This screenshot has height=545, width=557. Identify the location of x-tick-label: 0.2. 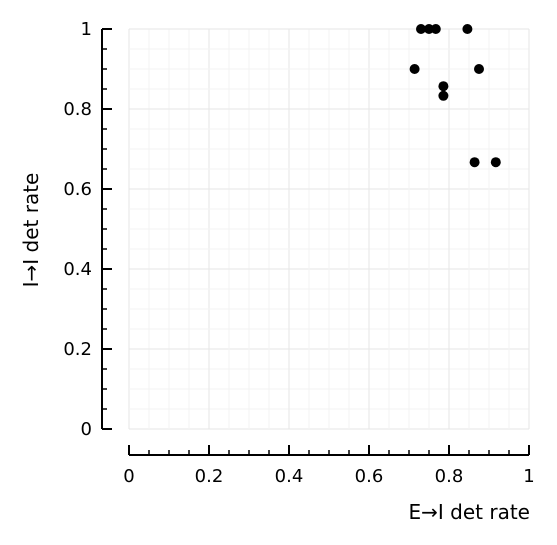
(209, 476).